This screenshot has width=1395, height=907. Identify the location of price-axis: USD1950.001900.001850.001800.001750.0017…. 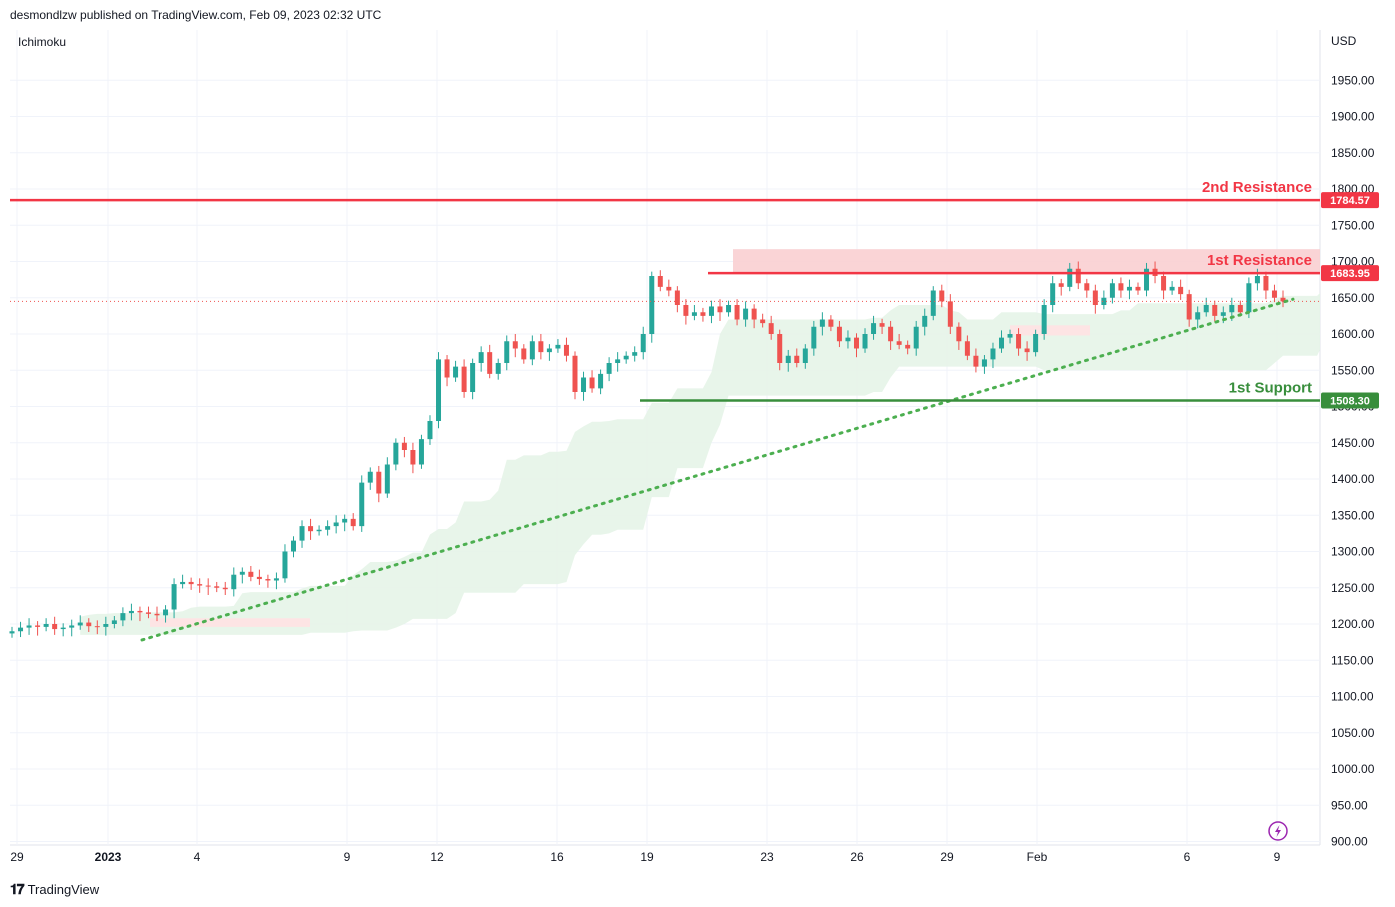
(1353, 441).